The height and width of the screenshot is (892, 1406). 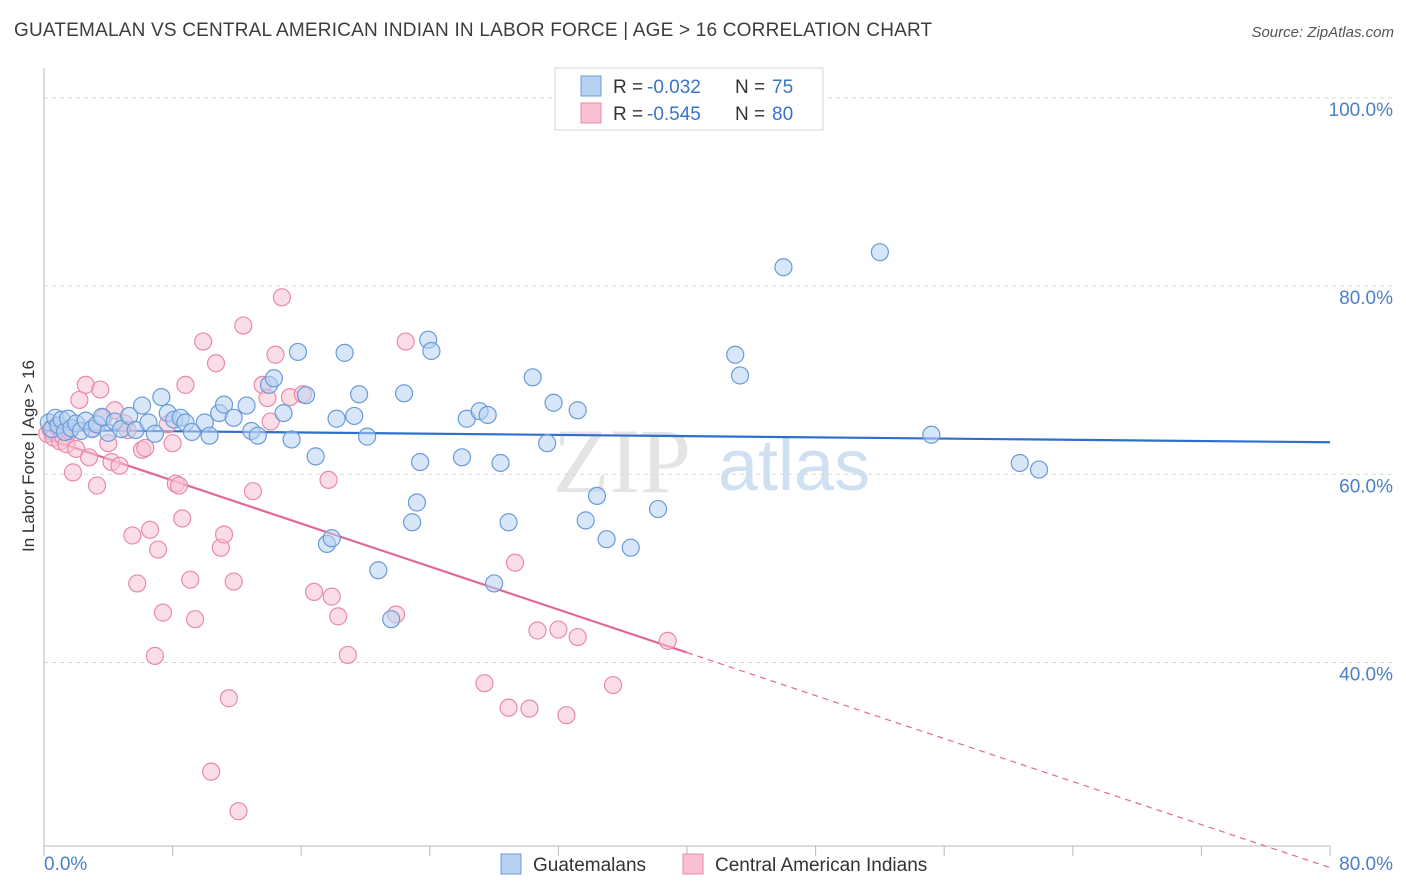 I want to click on legend-swatch-guatemalans, so click(x=591, y=86).